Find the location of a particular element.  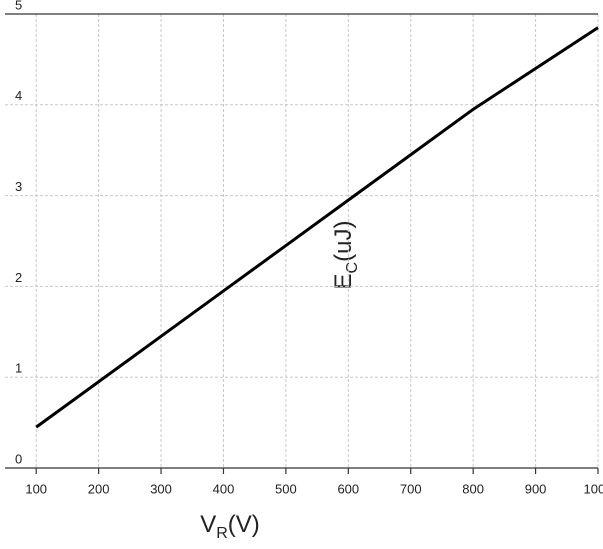

y-axis-label: EC(uJ) is located at coordinates (345, 255).